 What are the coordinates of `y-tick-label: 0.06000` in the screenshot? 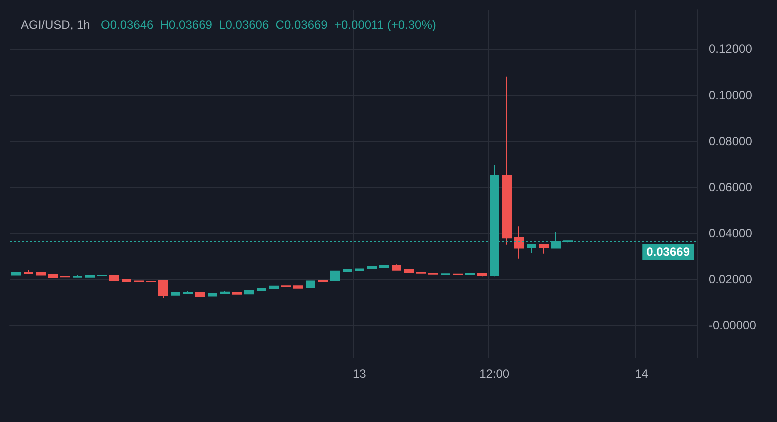 It's located at (731, 187).